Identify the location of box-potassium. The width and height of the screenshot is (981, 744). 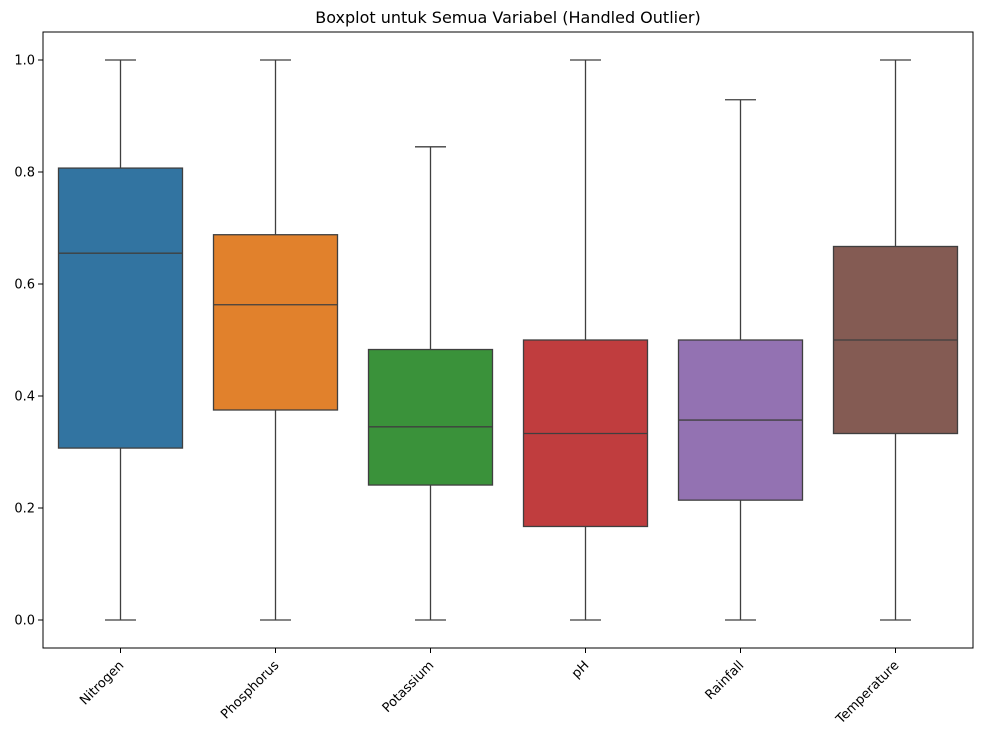
(430, 383).